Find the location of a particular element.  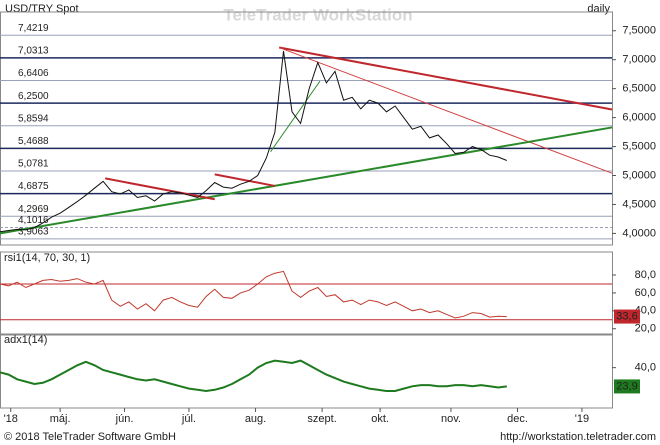

y-tick-label: 7,0000 is located at coordinates (639, 60).